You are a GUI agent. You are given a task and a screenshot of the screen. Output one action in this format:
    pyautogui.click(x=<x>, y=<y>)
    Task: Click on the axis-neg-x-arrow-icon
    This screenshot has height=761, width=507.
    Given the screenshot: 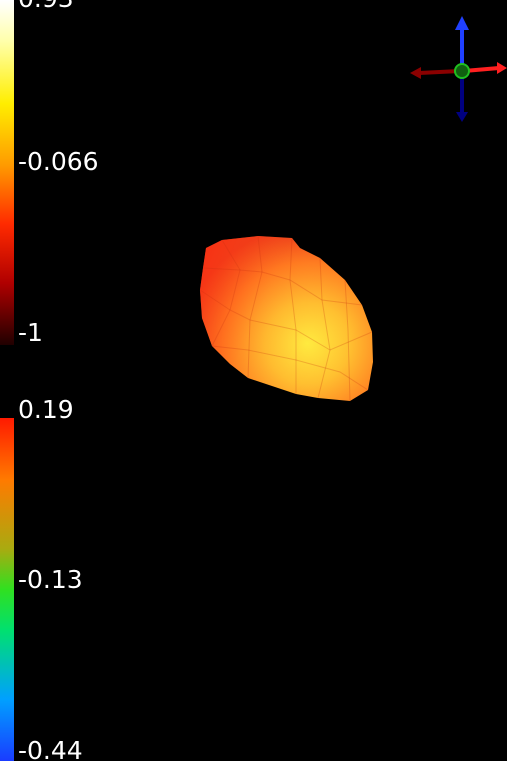 What is the action you would take?
    pyautogui.click(x=415, y=73)
    